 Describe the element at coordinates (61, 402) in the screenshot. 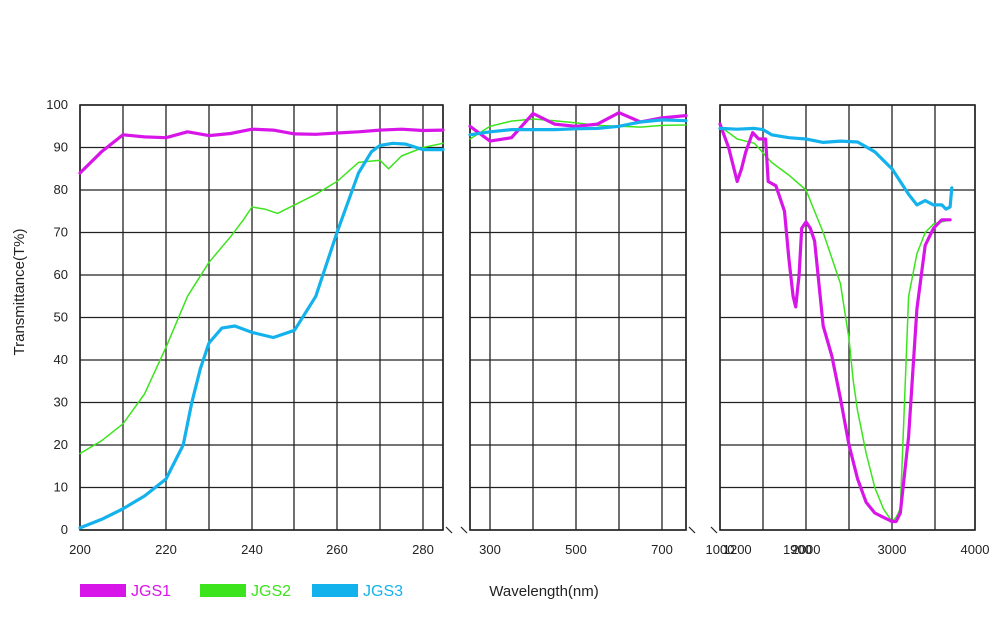

I see `y-tick-label: 30` at that location.